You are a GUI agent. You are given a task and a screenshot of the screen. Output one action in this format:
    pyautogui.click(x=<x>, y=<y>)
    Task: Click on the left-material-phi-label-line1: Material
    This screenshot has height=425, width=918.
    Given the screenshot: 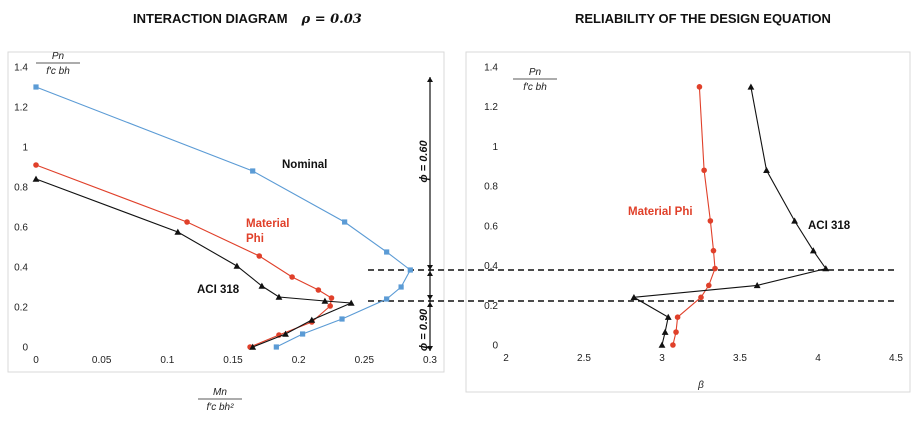 What is the action you would take?
    pyautogui.click(x=267, y=224)
    